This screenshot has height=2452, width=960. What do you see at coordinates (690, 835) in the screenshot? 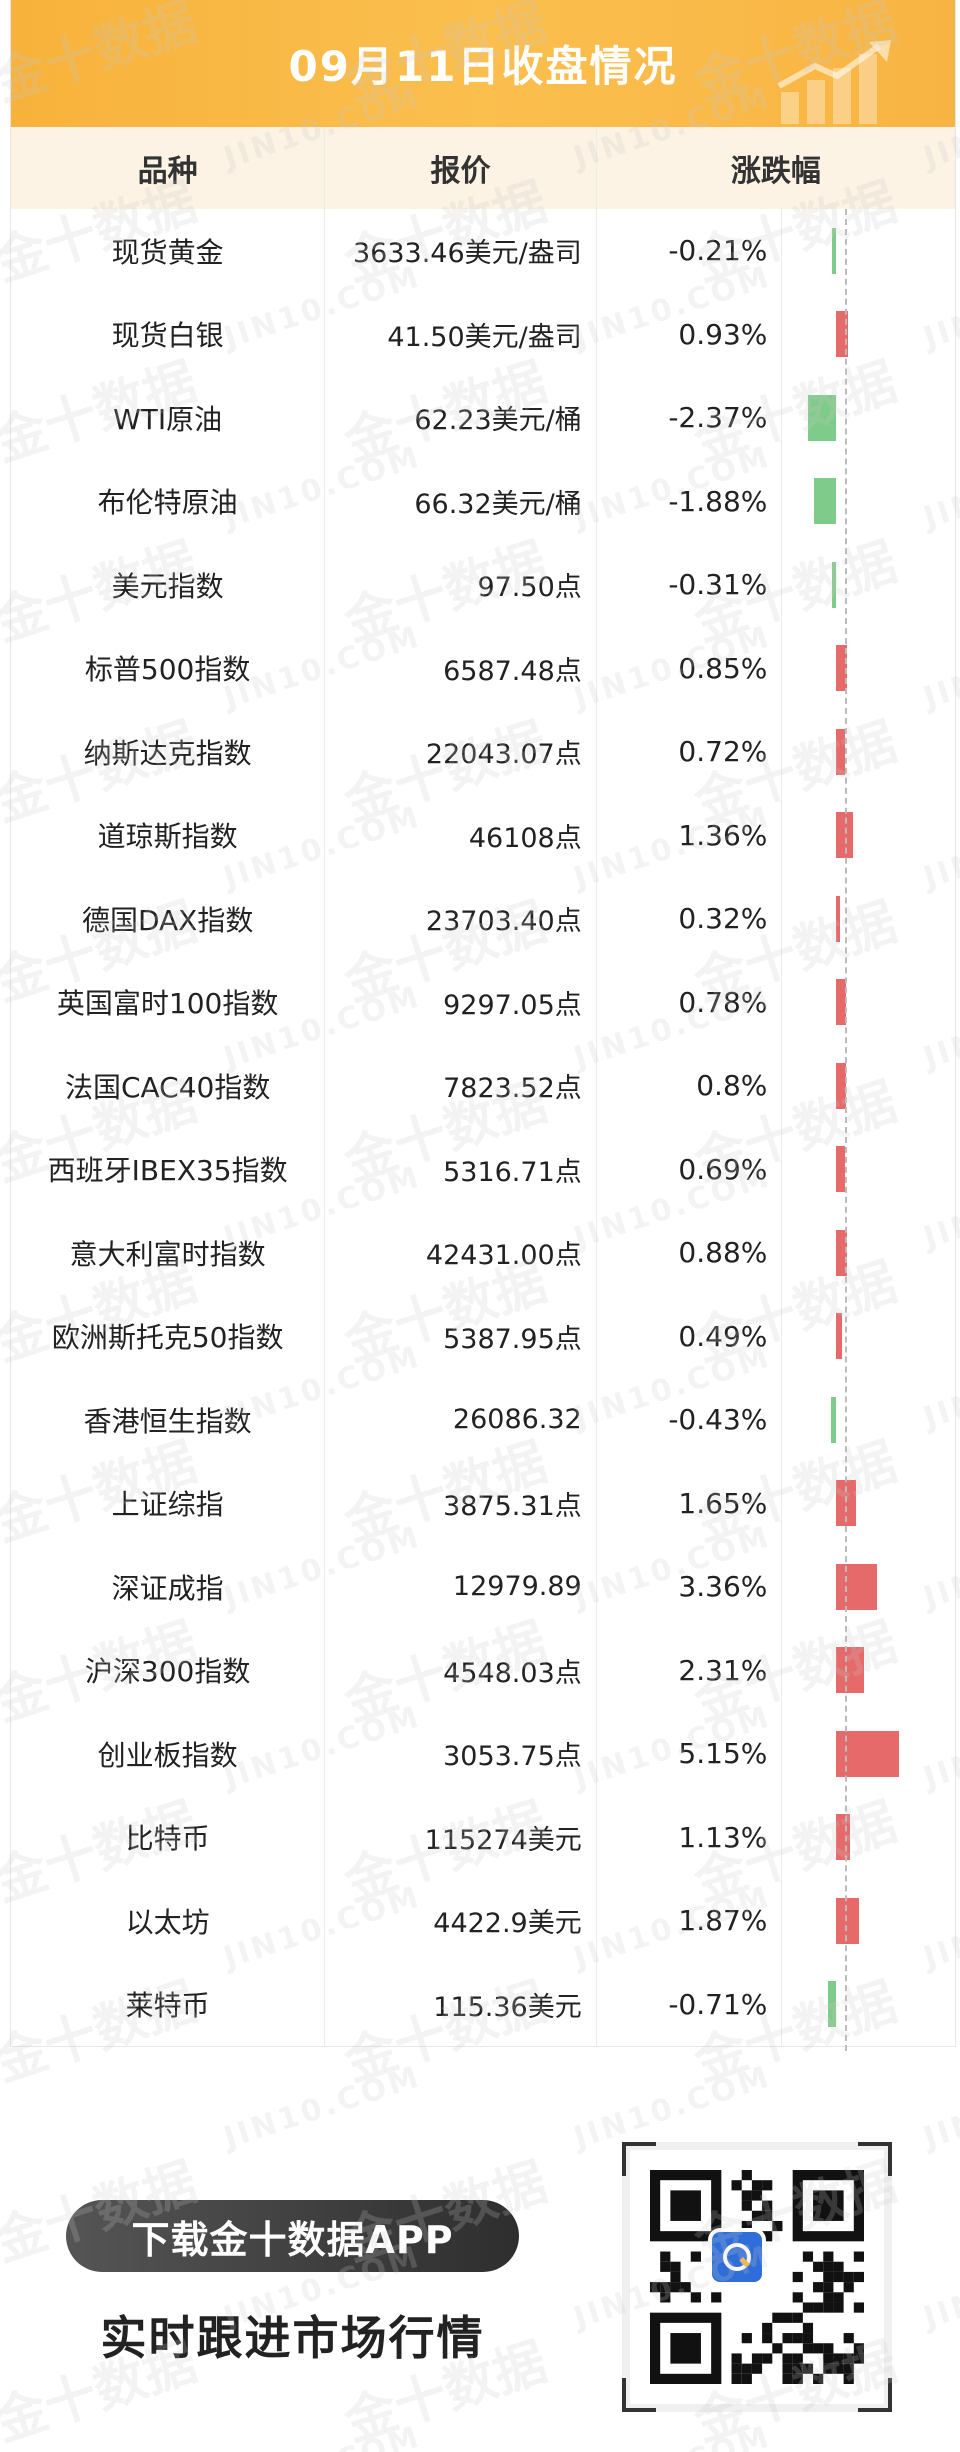
I see `change-value: 1.36%` at bounding box center [690, 835].